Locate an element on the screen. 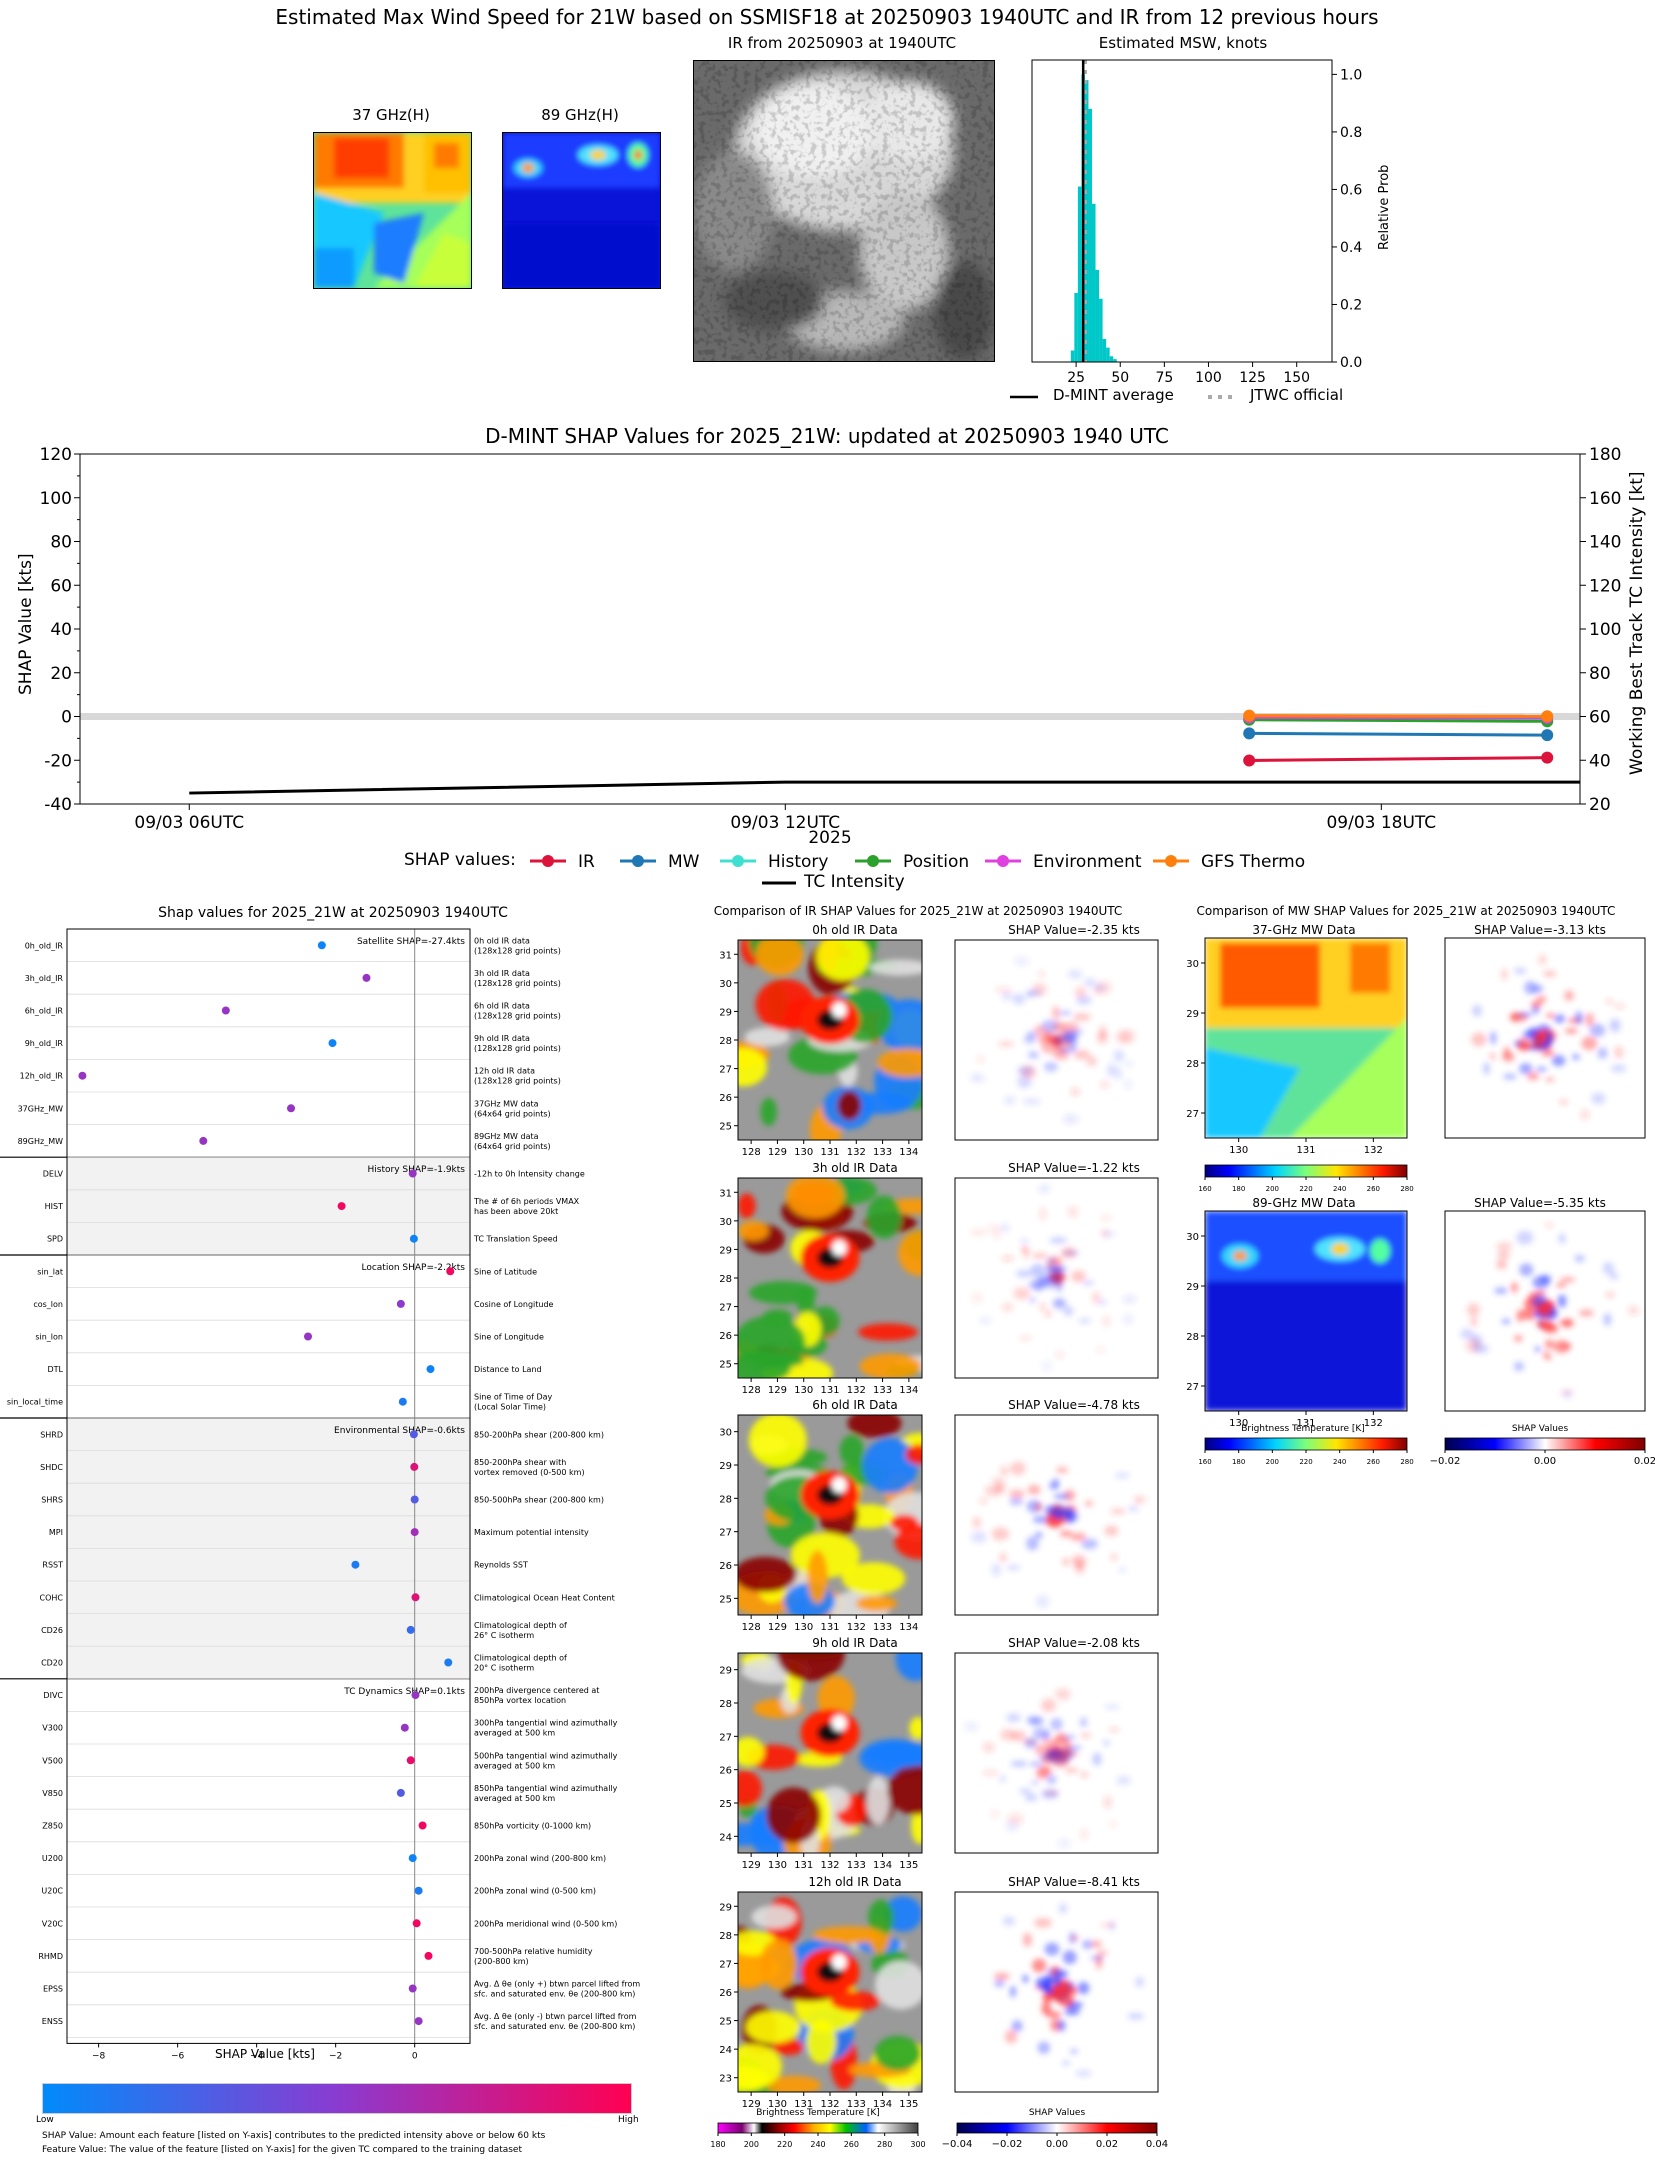 The image size is (1655, 2162). mw-bt-colorbar-top-tick-label: 180 is located at coordinates (1238, 1189).